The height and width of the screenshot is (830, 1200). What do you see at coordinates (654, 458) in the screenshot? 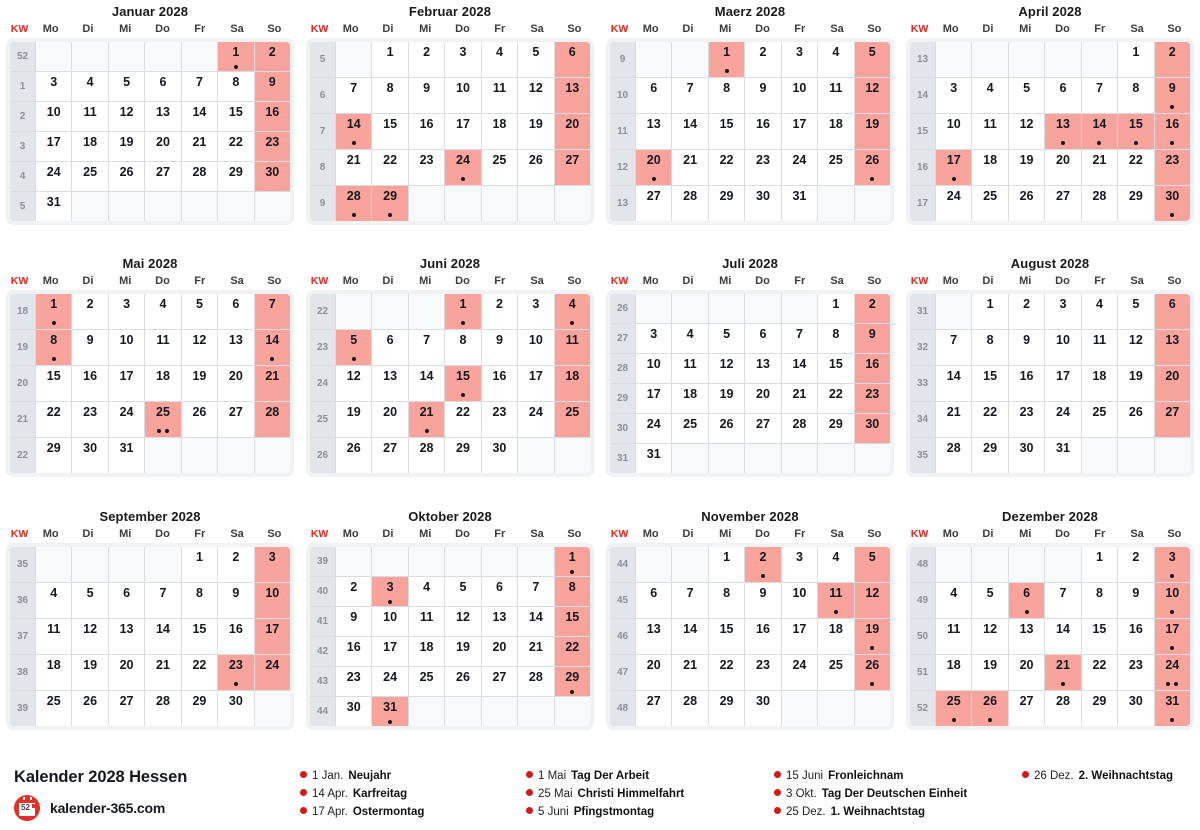
I see `day-cell: 31` at bounding box center [654, 458].